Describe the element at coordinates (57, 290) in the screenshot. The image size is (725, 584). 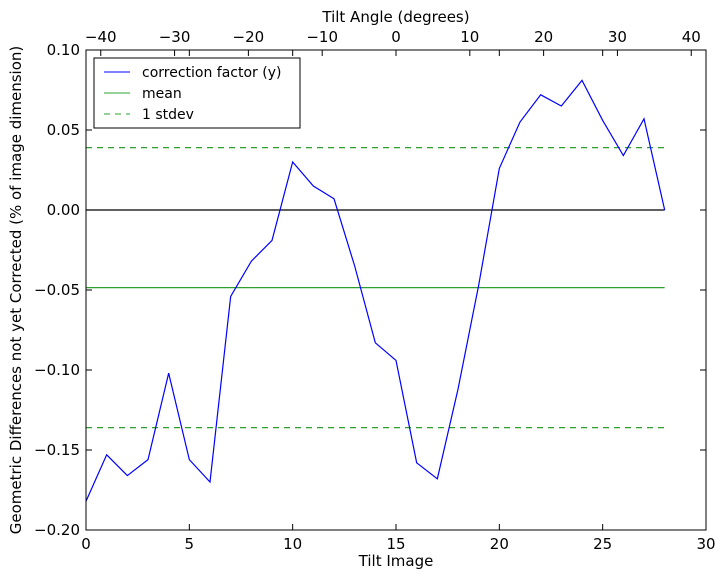
I see `y-tick-label: −0.05` at that location.